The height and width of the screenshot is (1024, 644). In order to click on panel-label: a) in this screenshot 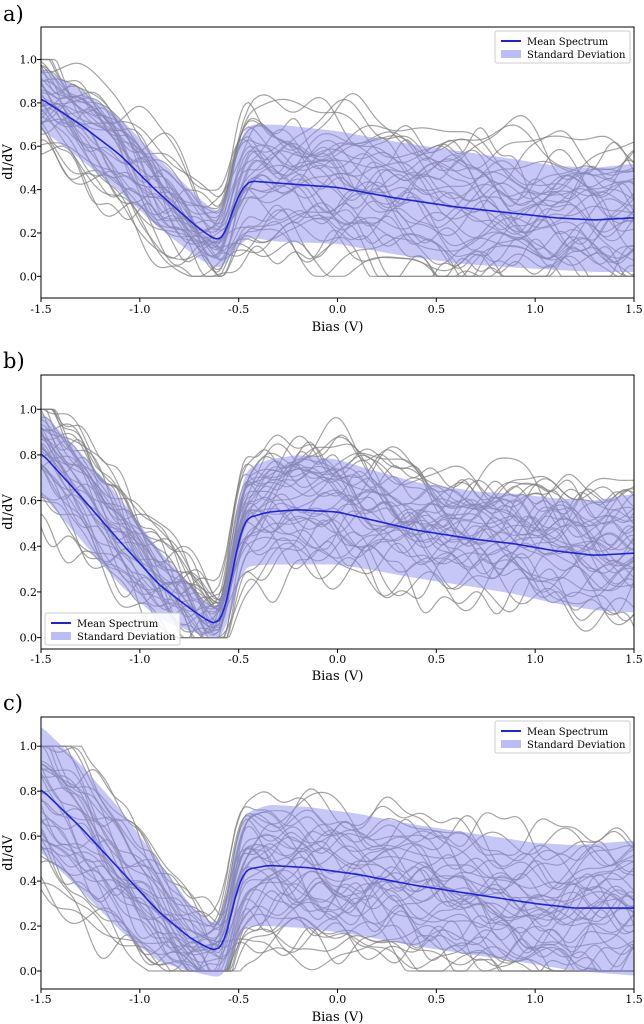, I will do `click(13, 14)`.